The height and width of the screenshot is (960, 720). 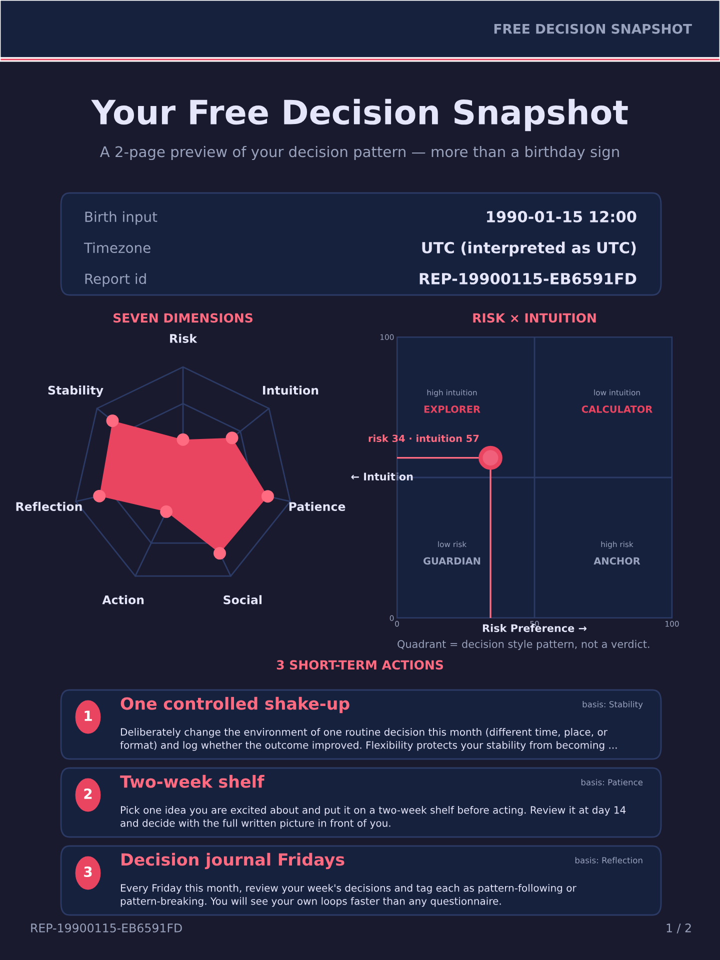 I want to click on annotation: GUARDIAN, so click(x=452, y=561).